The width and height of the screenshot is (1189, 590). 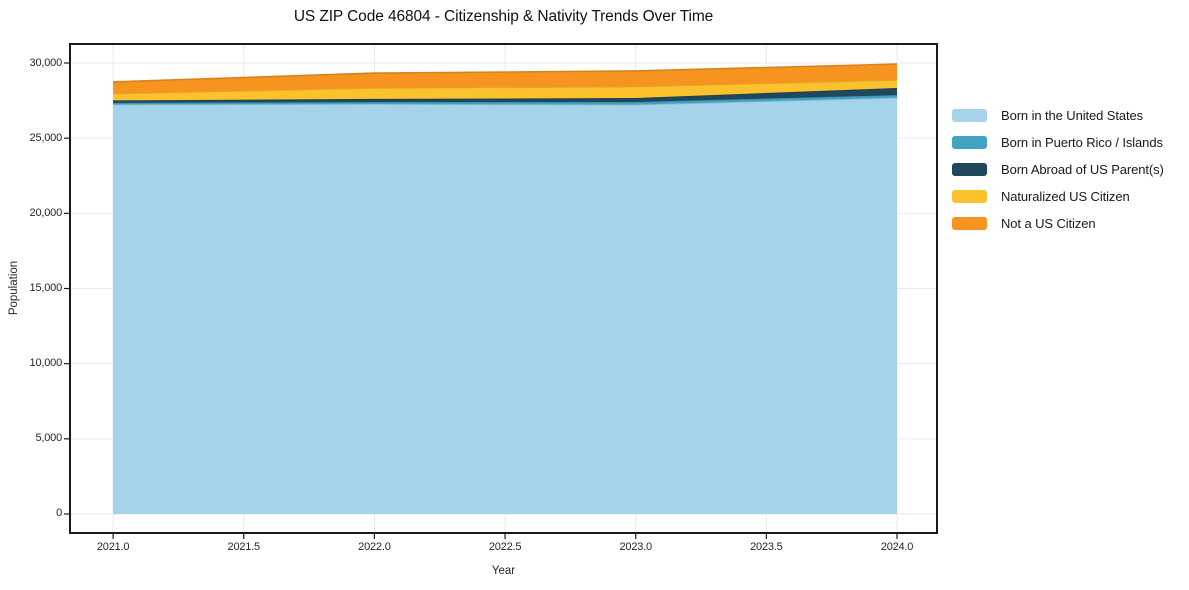 What do you see at coordinates (1048, 223) in the screenshot?
I see `legend-label-not-citizen: Not a US Citizen` at bounding box center [1048, 223].